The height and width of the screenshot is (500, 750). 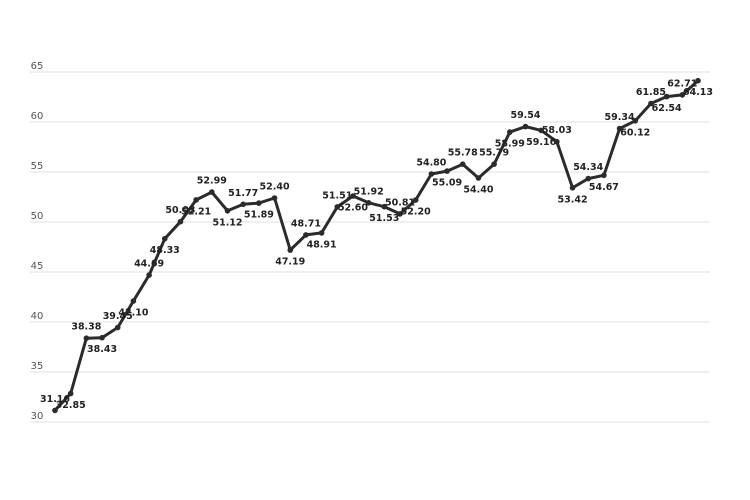 I want to click on value-label: 61.85, so click(x=651, y=92).